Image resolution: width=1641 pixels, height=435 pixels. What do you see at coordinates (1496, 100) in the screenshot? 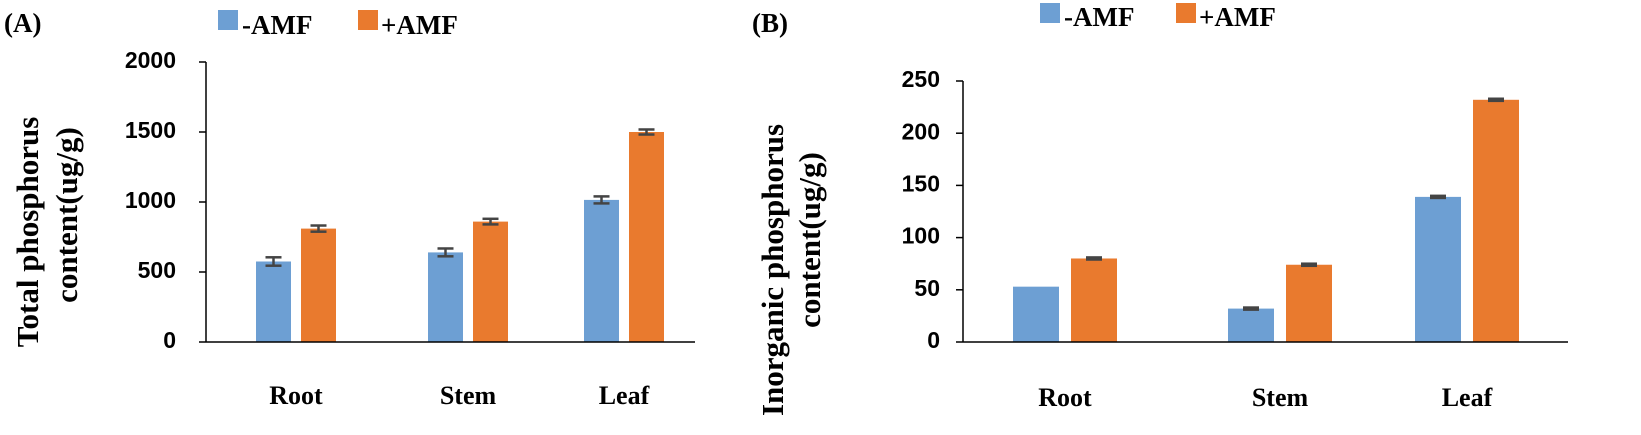
I see `panel-b-error-bar-leaf-plus-amf` at bounding box center [1496, 100].